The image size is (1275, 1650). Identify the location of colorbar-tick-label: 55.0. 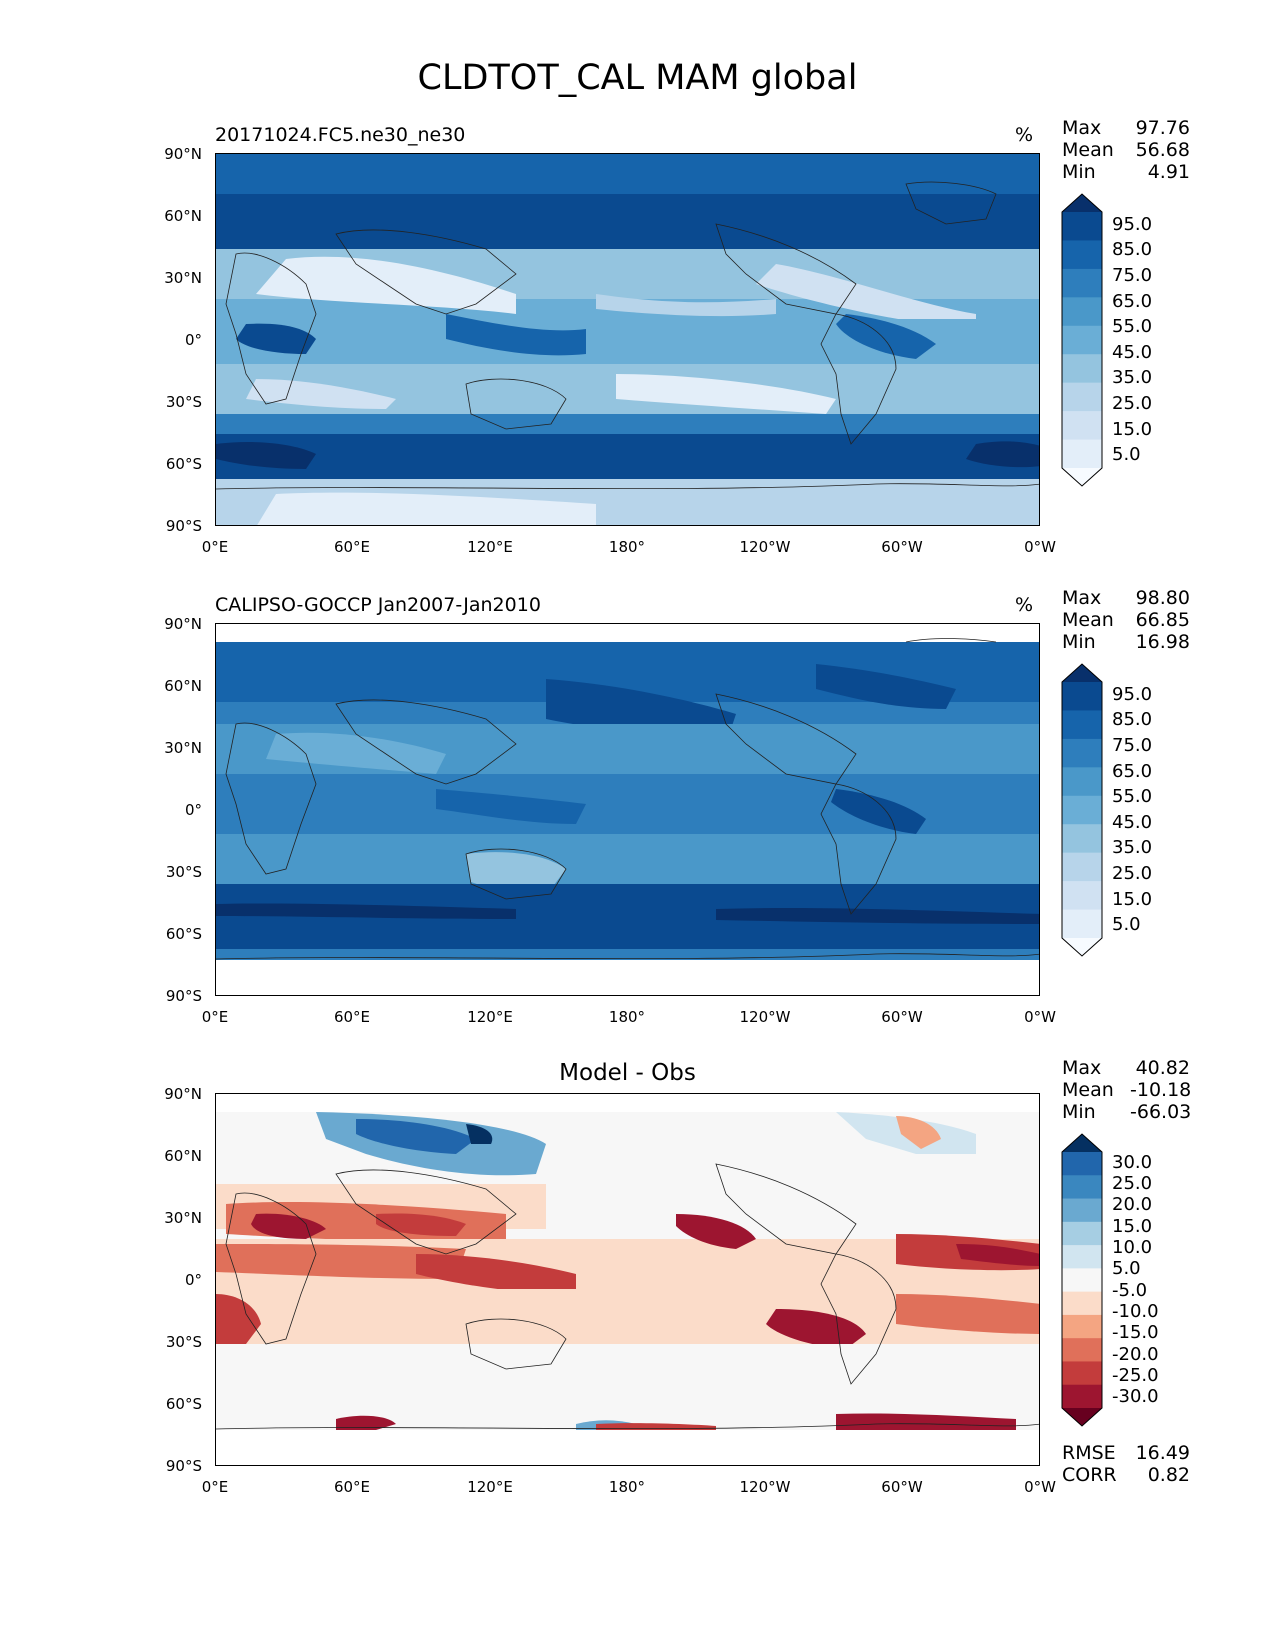
(1132, 327).